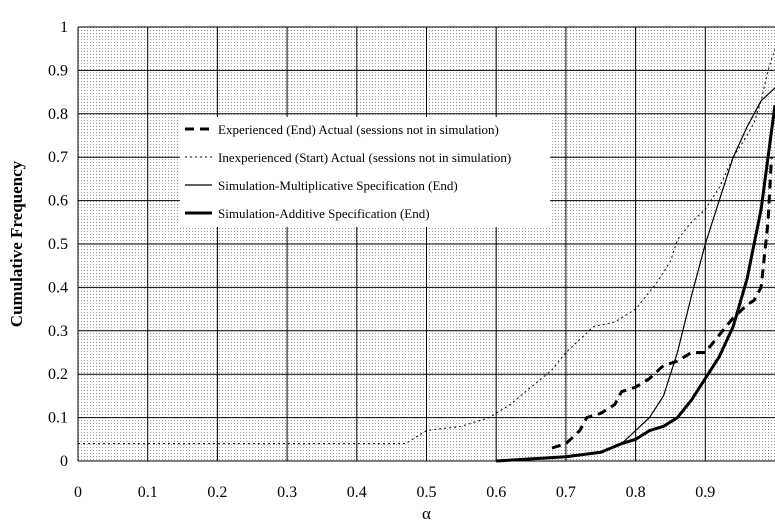 The width and height of the screenshot is (775, 524). Describe the element at coordinates (394, 492) in the screenshot. I see `x-tick-labels: 0 0.1 0.2 0.3 0.4 0.5 0.6 0.7 0.8 0.9` at that location.